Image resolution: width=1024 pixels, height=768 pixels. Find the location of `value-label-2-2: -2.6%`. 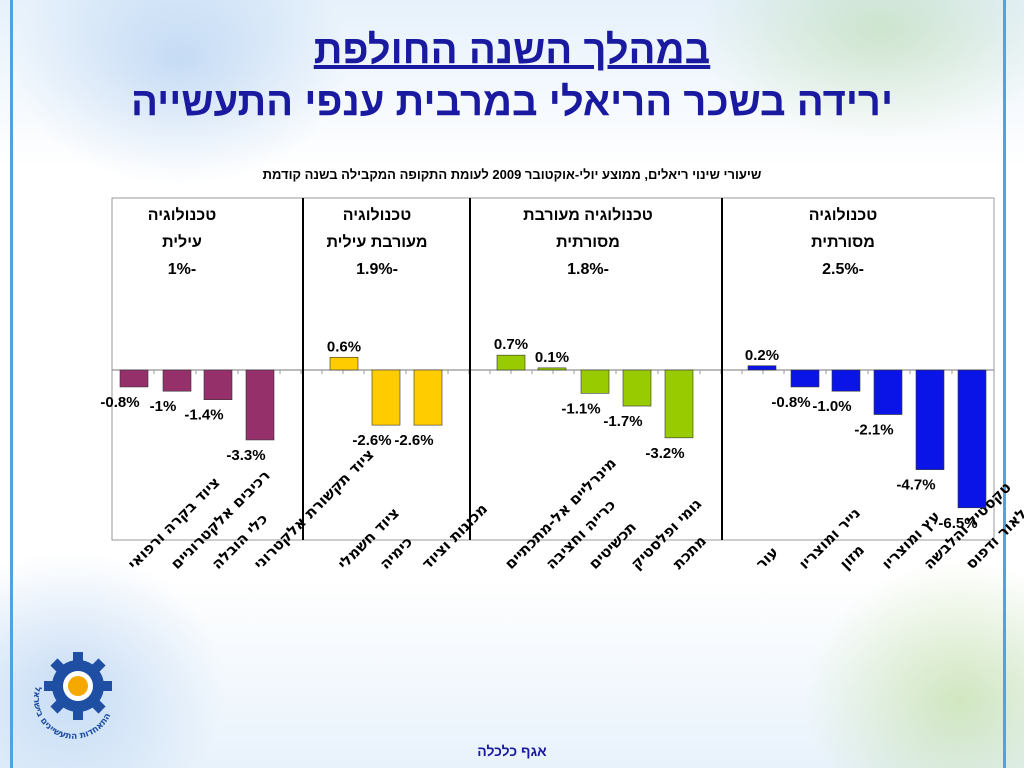

value-label-2-2: -2.6% is located at coordinates (371, 440).